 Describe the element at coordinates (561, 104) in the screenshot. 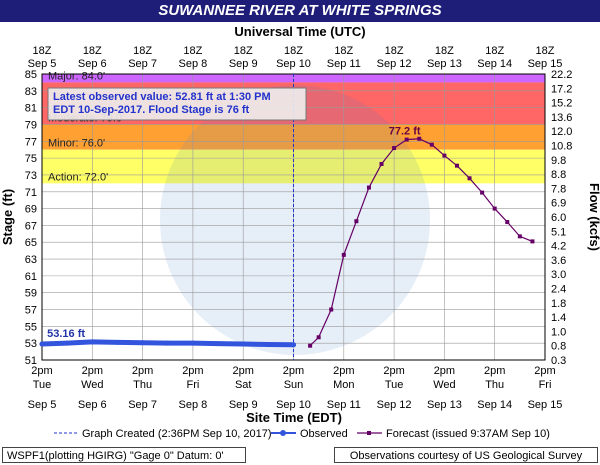

I see `y2-tick-label: 15.2` at that location.